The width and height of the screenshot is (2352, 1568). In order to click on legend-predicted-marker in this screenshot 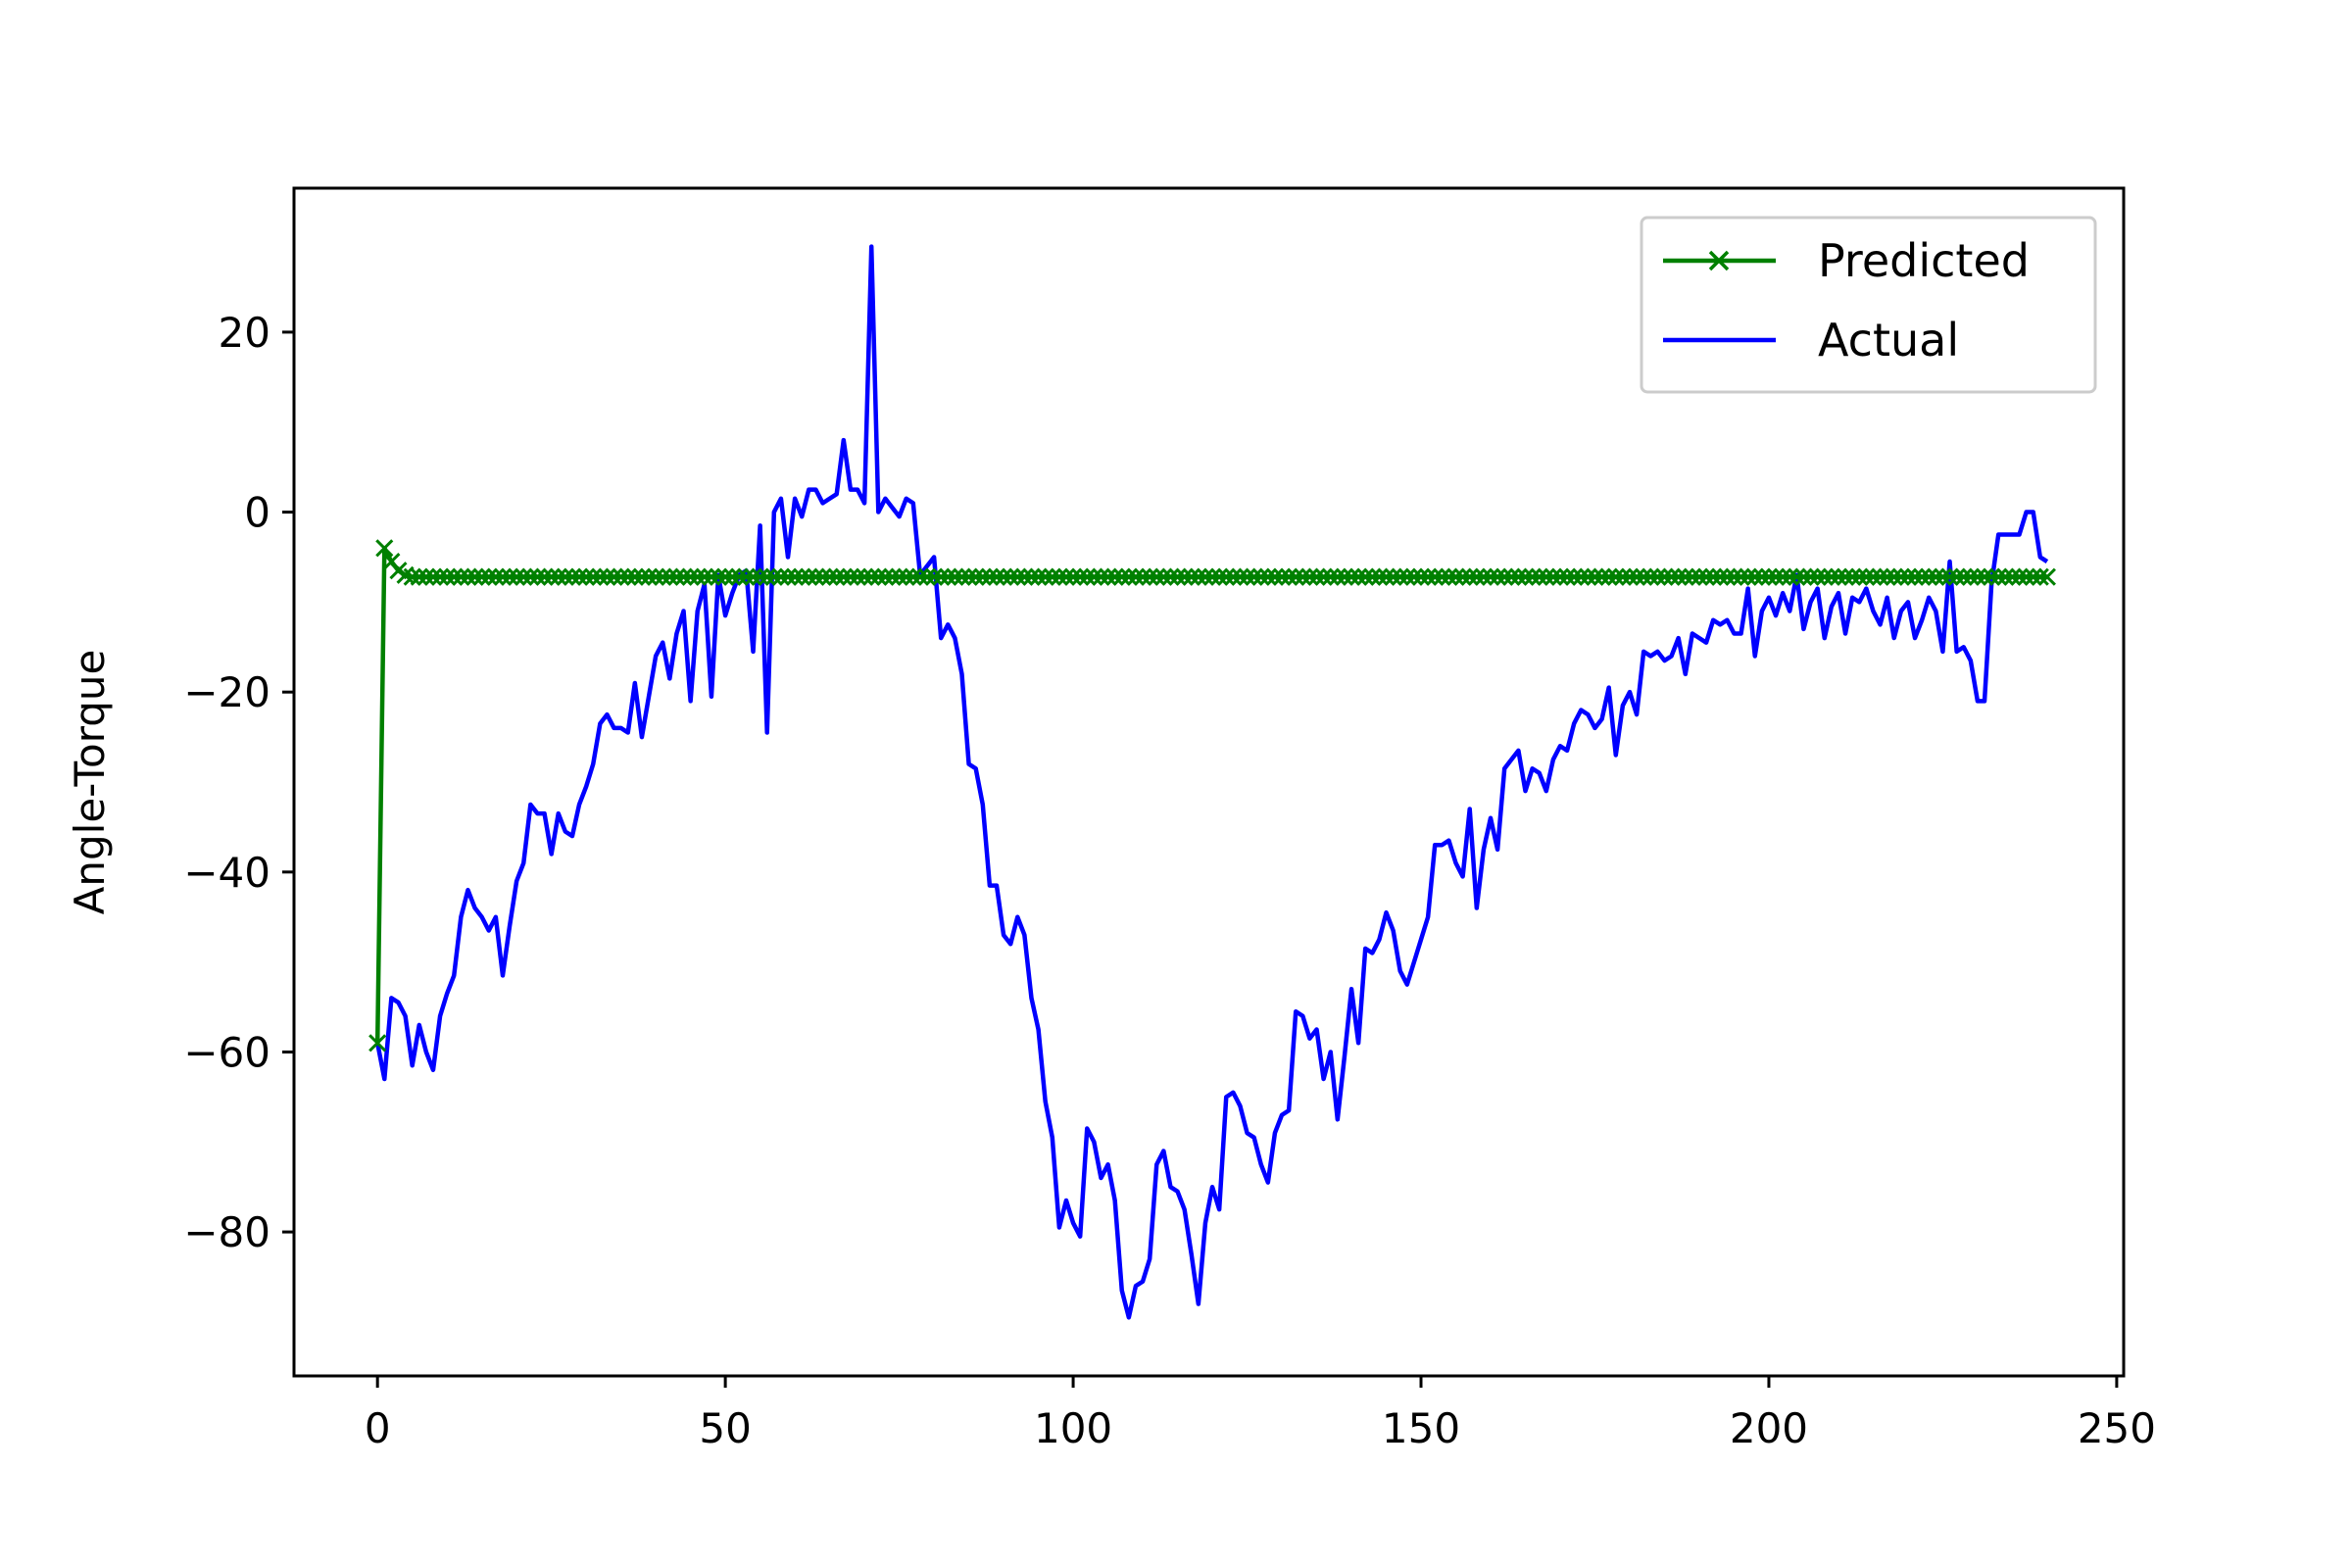, I will do `click(1719, 260)`.